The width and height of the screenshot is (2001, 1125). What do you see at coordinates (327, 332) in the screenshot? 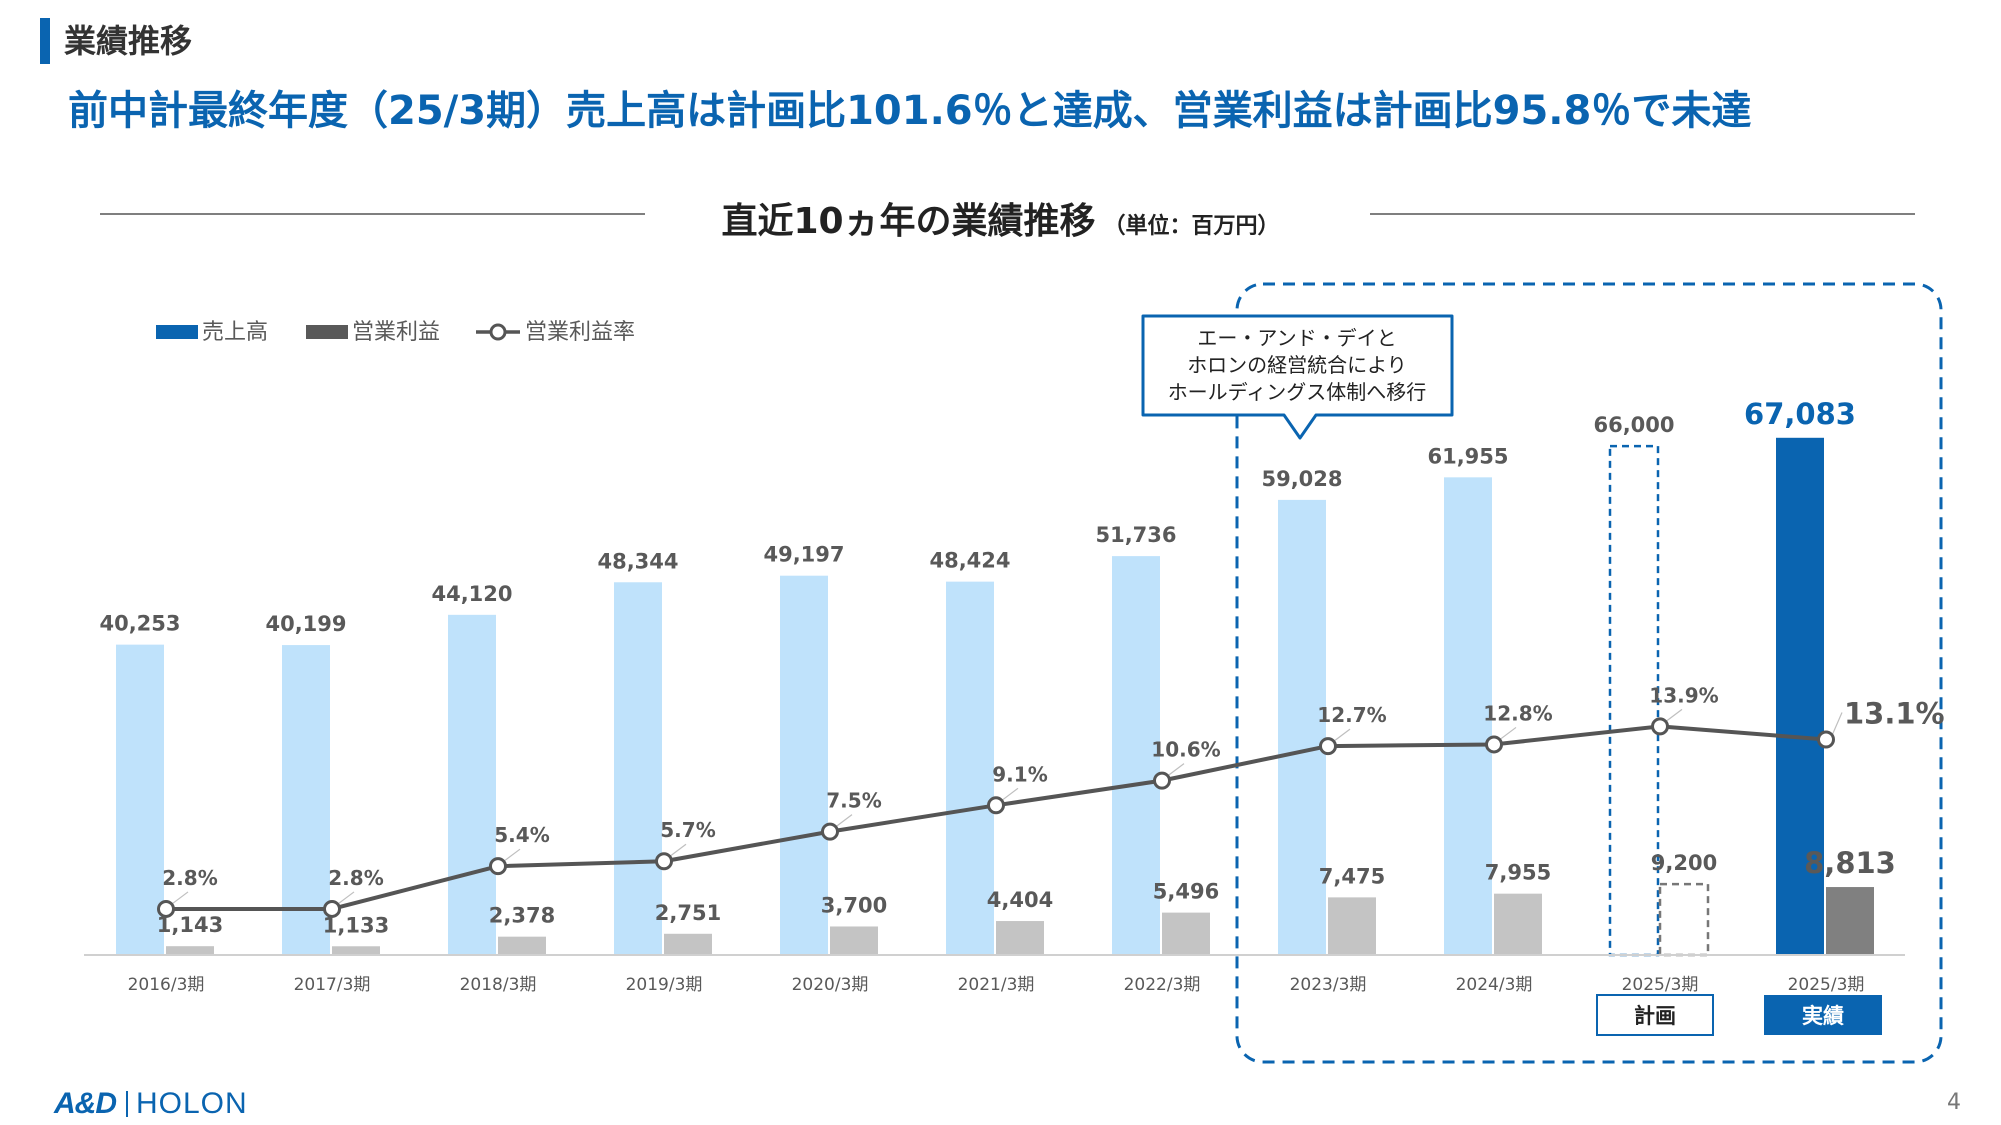
I see `legend-swatch-profit` at bounding box center [327, 332].